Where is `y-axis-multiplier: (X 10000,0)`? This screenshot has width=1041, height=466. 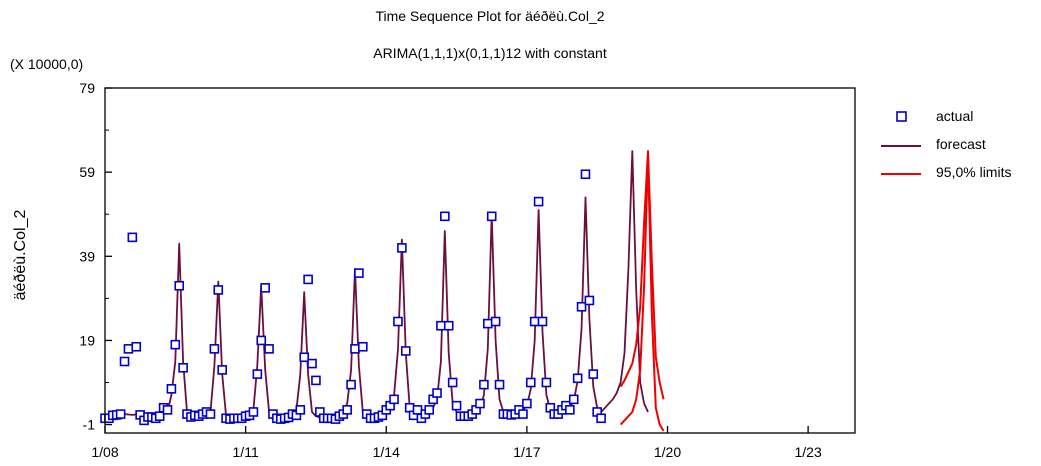 y-axis-multiplier: (X 10000,0) is located at coordinates (47, 64).